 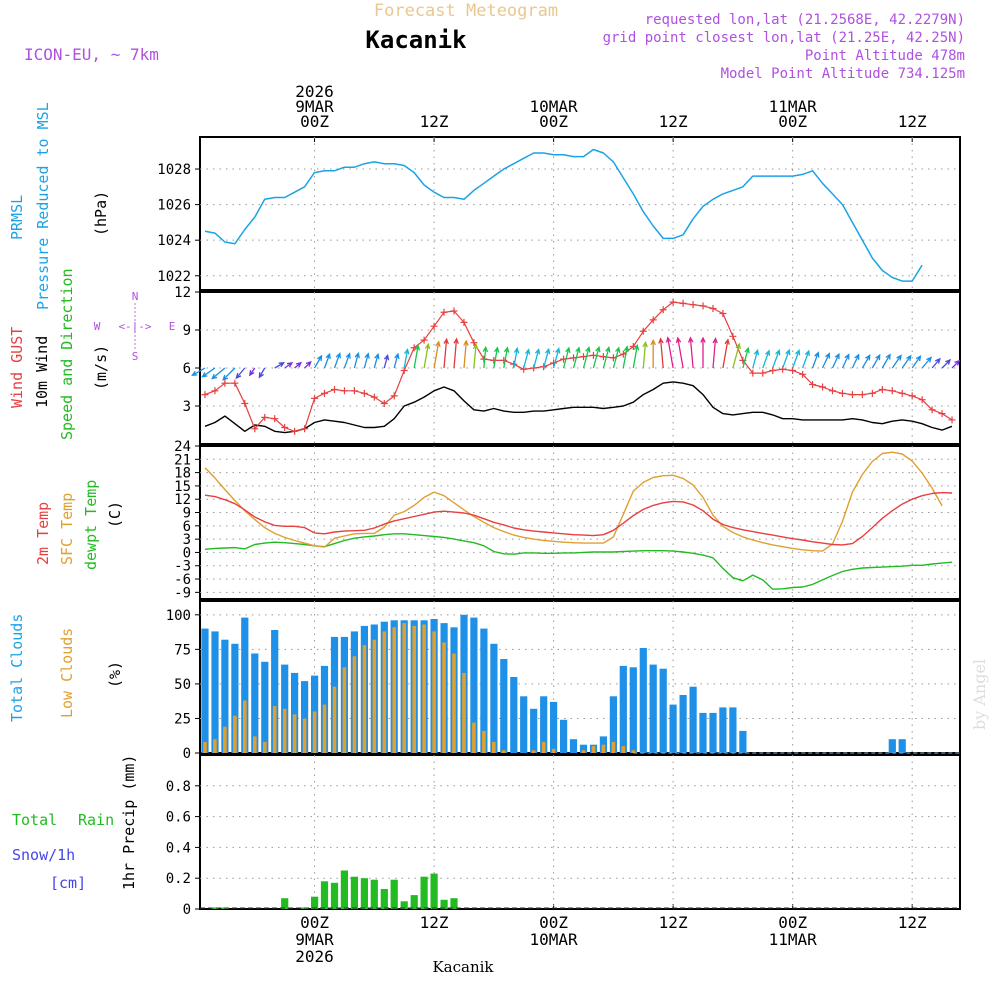 What do you see at coordinates (174, 277) in the screenshot?
I see `y-tick-label: 1022` at bounding box center [174, 277].